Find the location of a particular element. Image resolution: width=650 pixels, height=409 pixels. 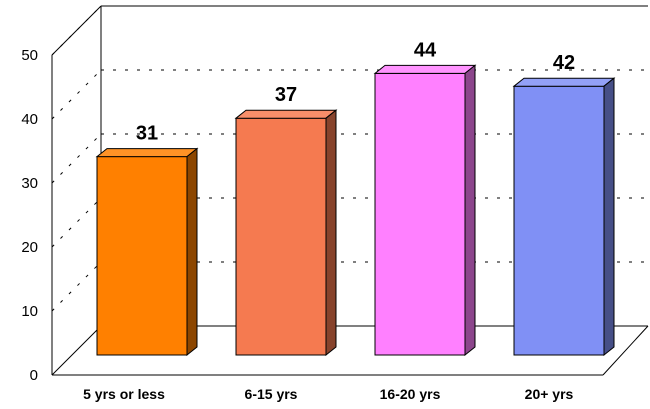

category-label: 20+ yrs is located at coordinates (549, 394).